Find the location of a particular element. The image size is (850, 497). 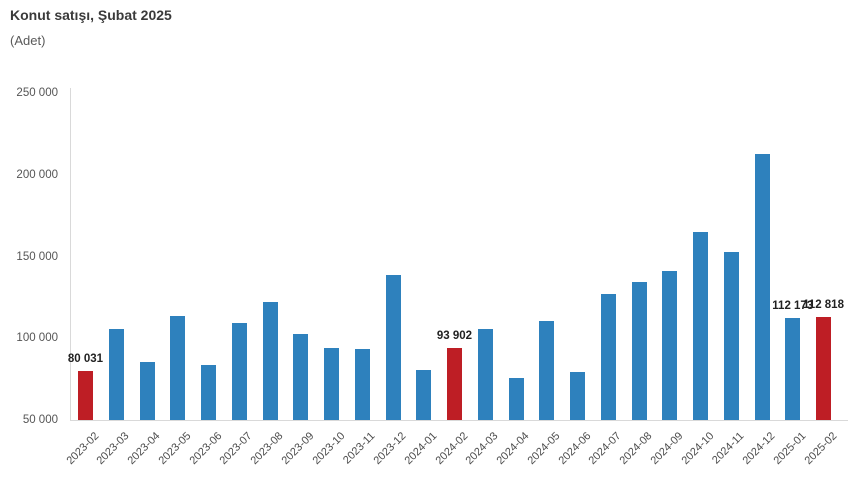

bar-value-label: 112 818 is located at coordinates (823, 305).